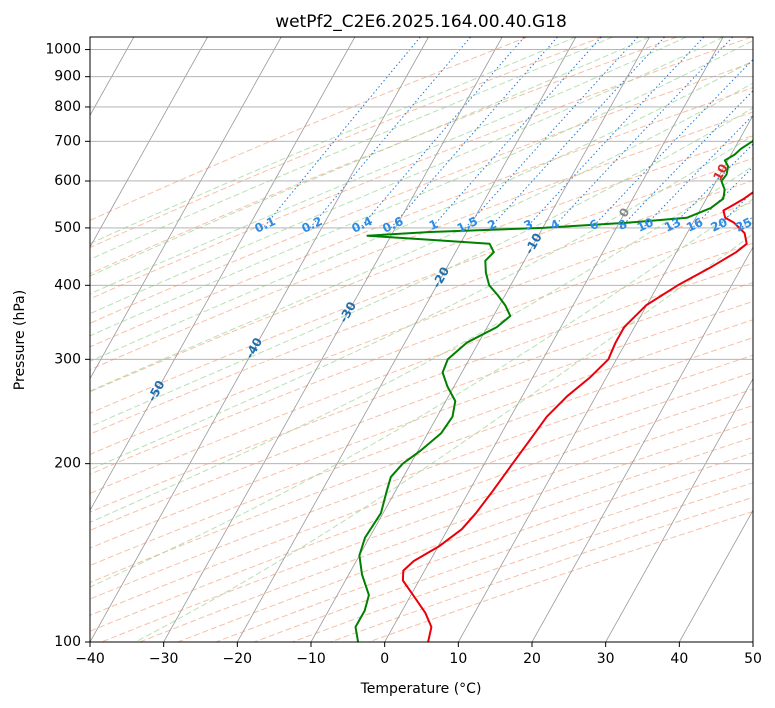 This screenshot has height=708, width=775. What do you see at coordinates (164, 659) in the screenshot?
I see `x-tick-label: −30` at bounding box center [164, 659].